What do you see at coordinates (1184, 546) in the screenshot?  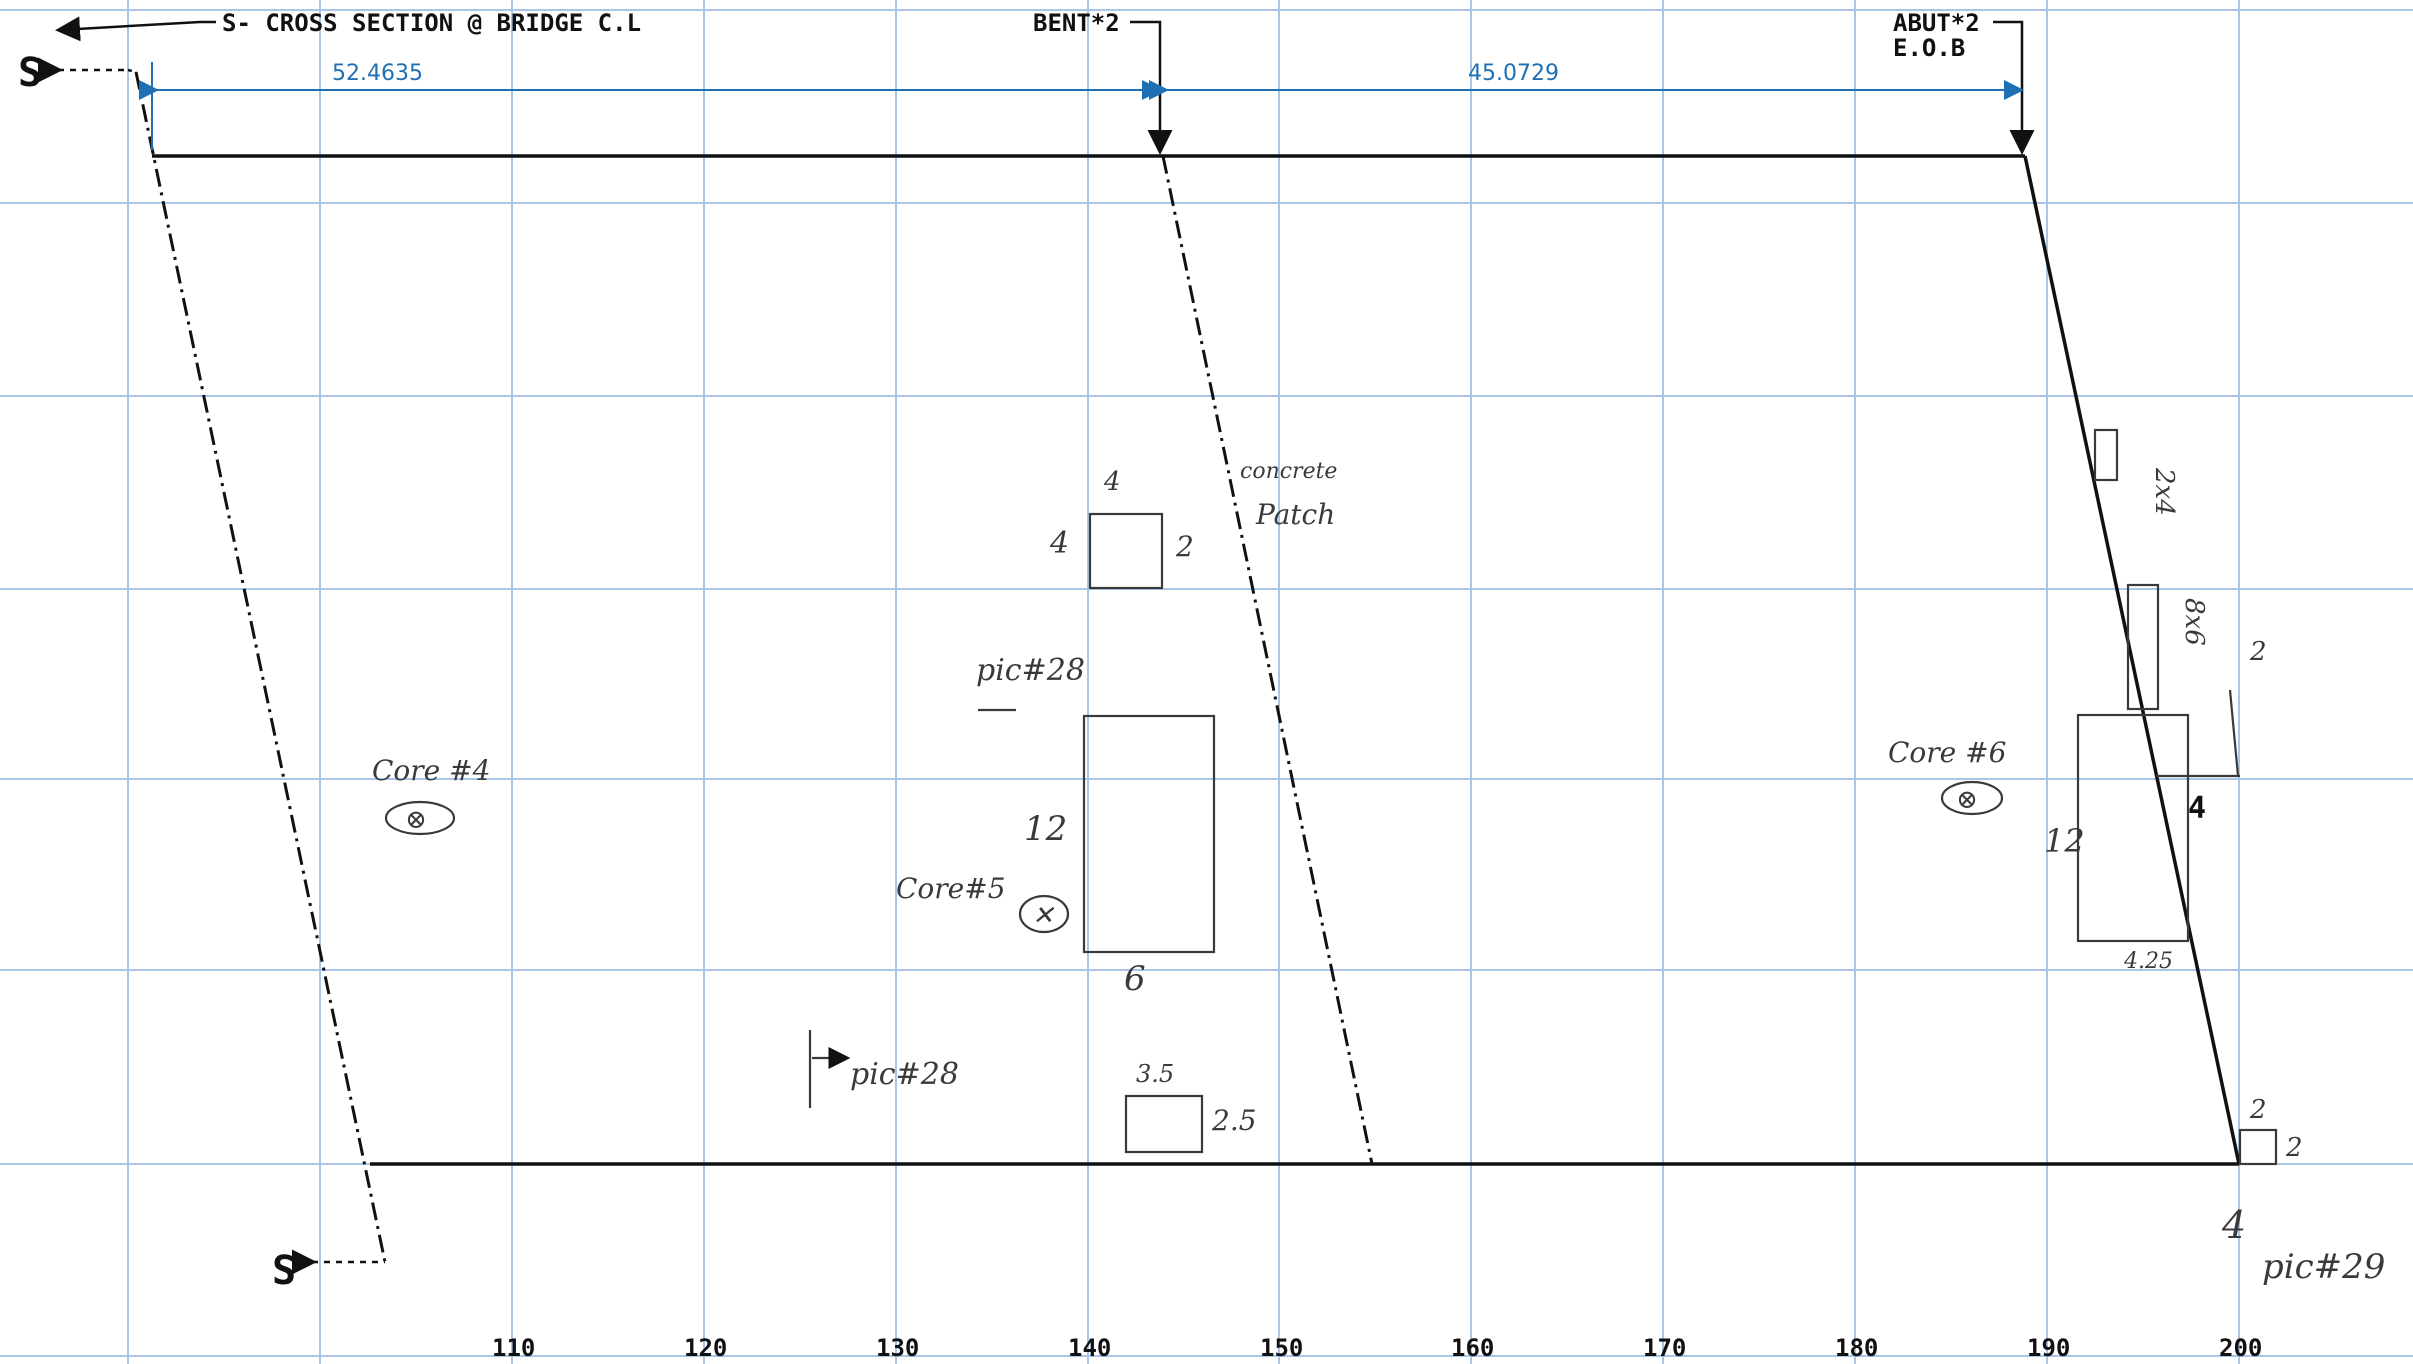 I see `patch-top-depth: 2` at bounding box center [1184, 546].